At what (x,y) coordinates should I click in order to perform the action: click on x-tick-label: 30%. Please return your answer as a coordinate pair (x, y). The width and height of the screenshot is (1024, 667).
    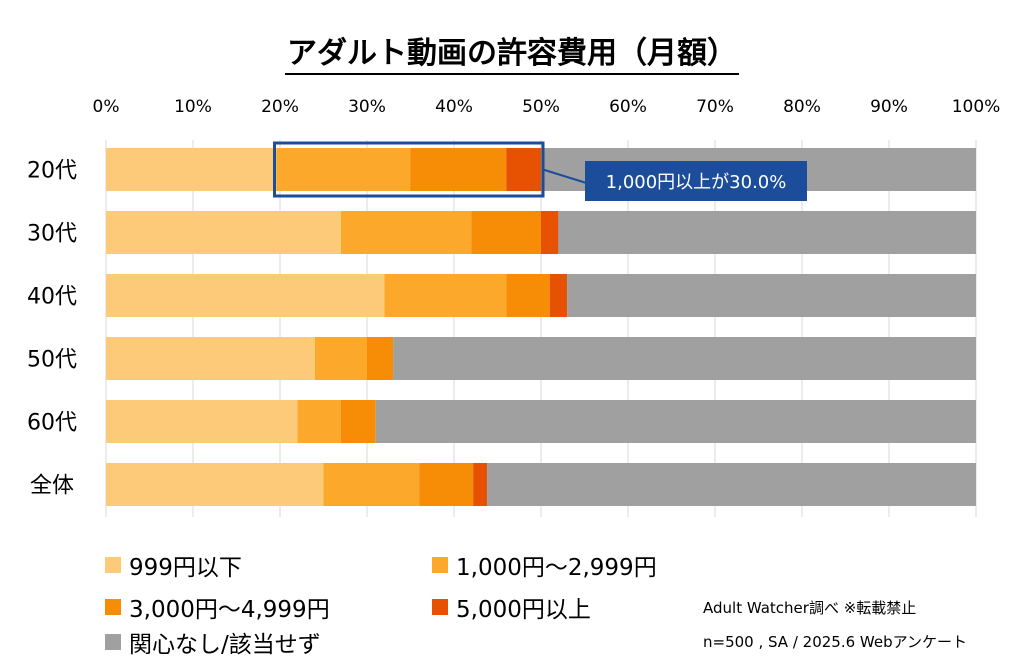
    Looking at the image, I should click on (367, 107).